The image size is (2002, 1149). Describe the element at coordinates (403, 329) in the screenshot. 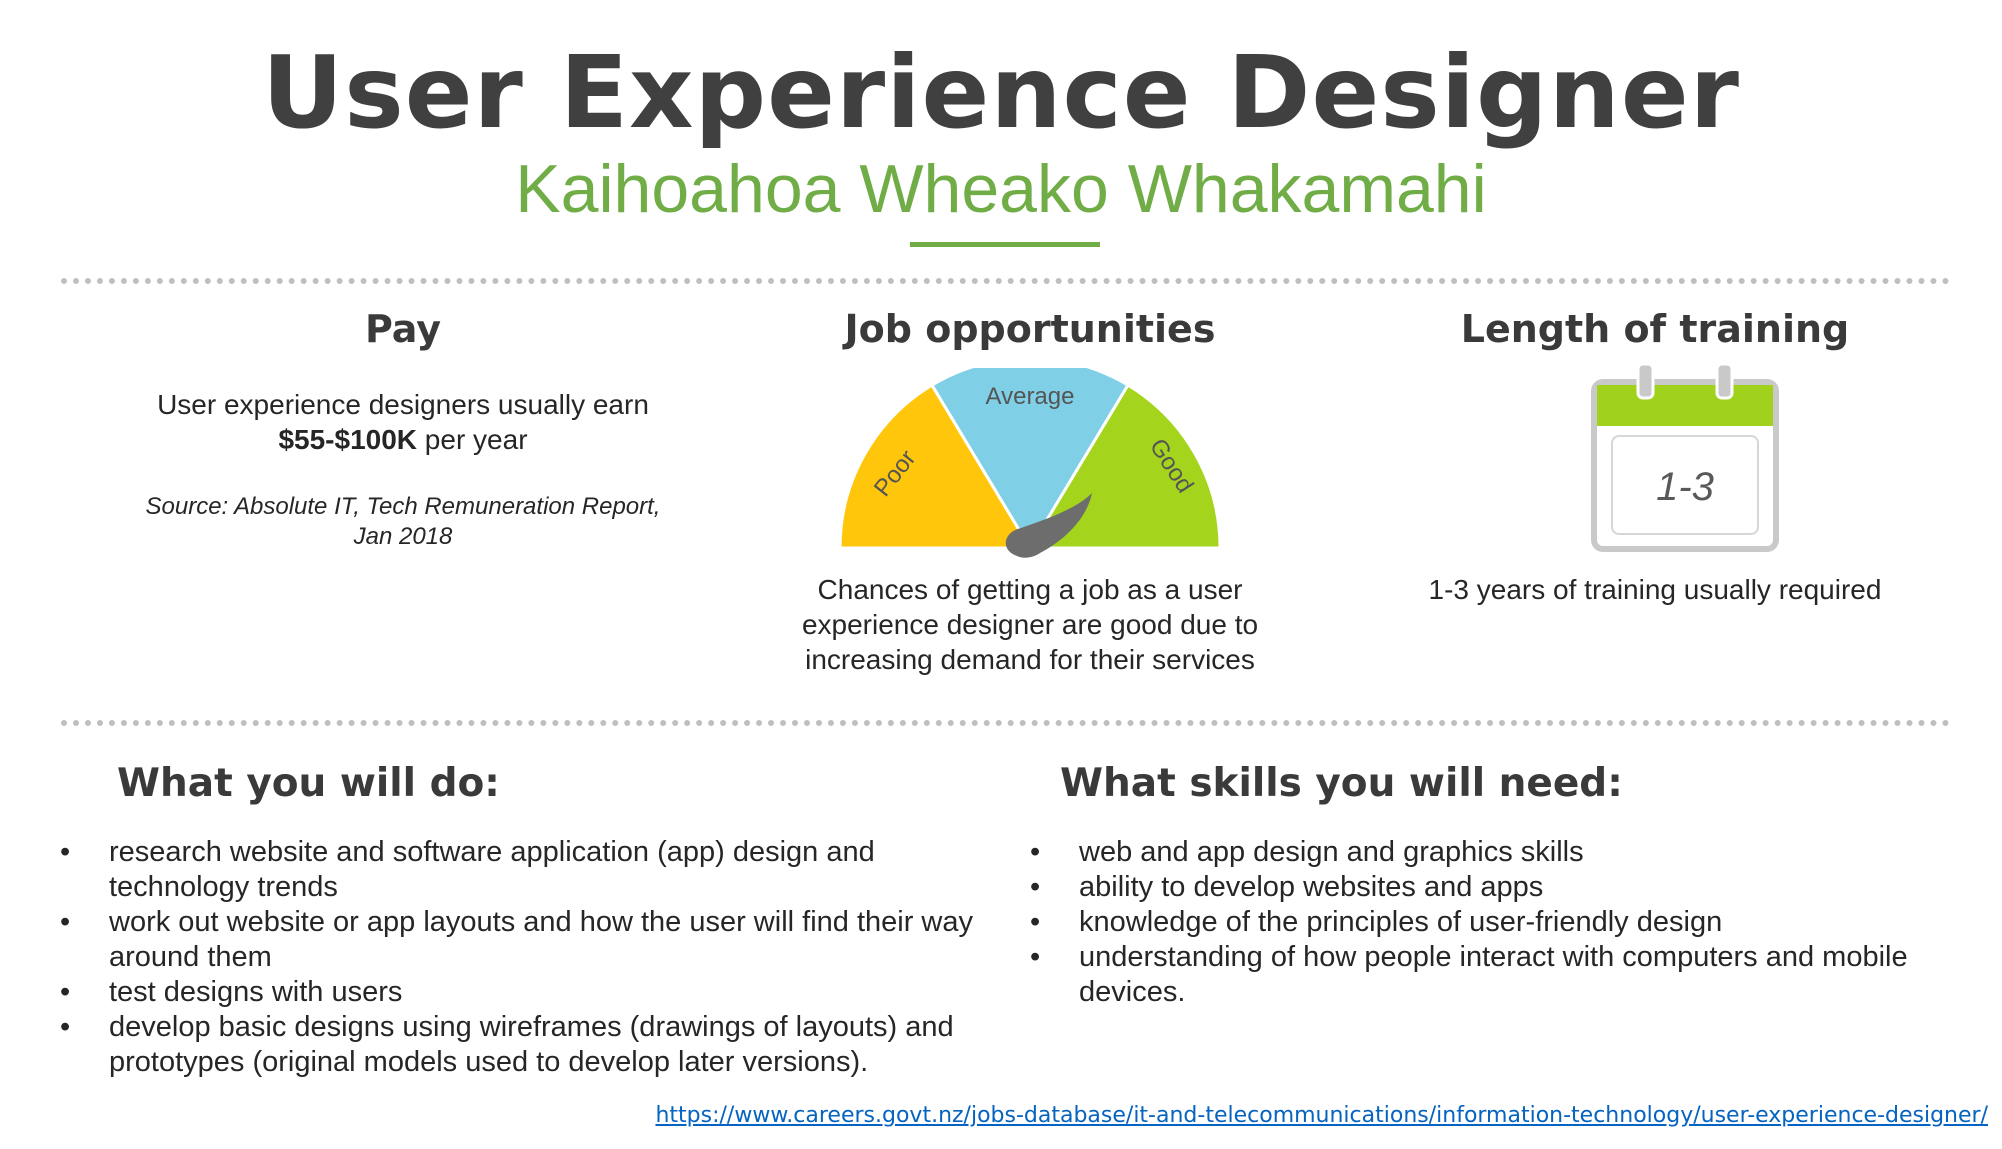

I see `pay-heading: Pay` at that location.